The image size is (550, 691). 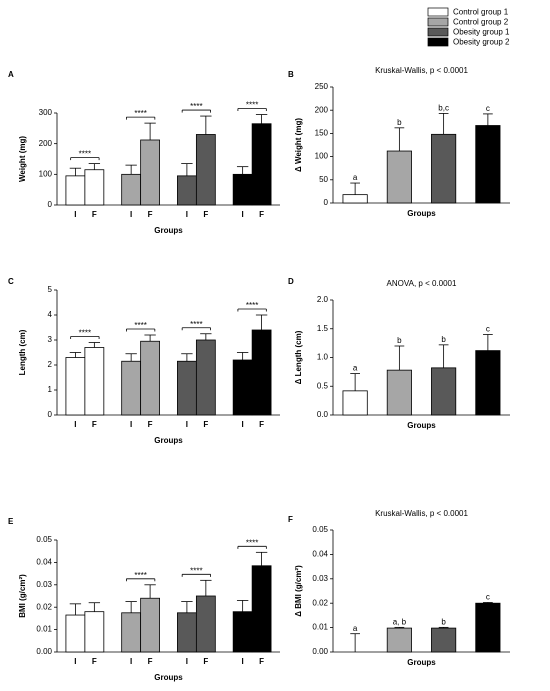 I want to click on panel-letter: F, so click(x=290, y=519).